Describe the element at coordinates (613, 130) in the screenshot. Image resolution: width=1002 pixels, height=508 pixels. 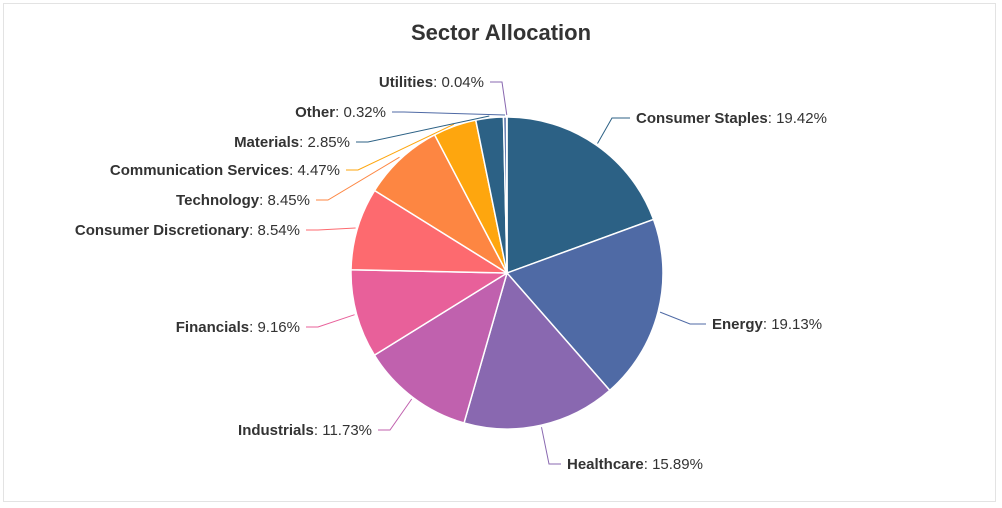
I see `connector-consumer-staples` at that location.